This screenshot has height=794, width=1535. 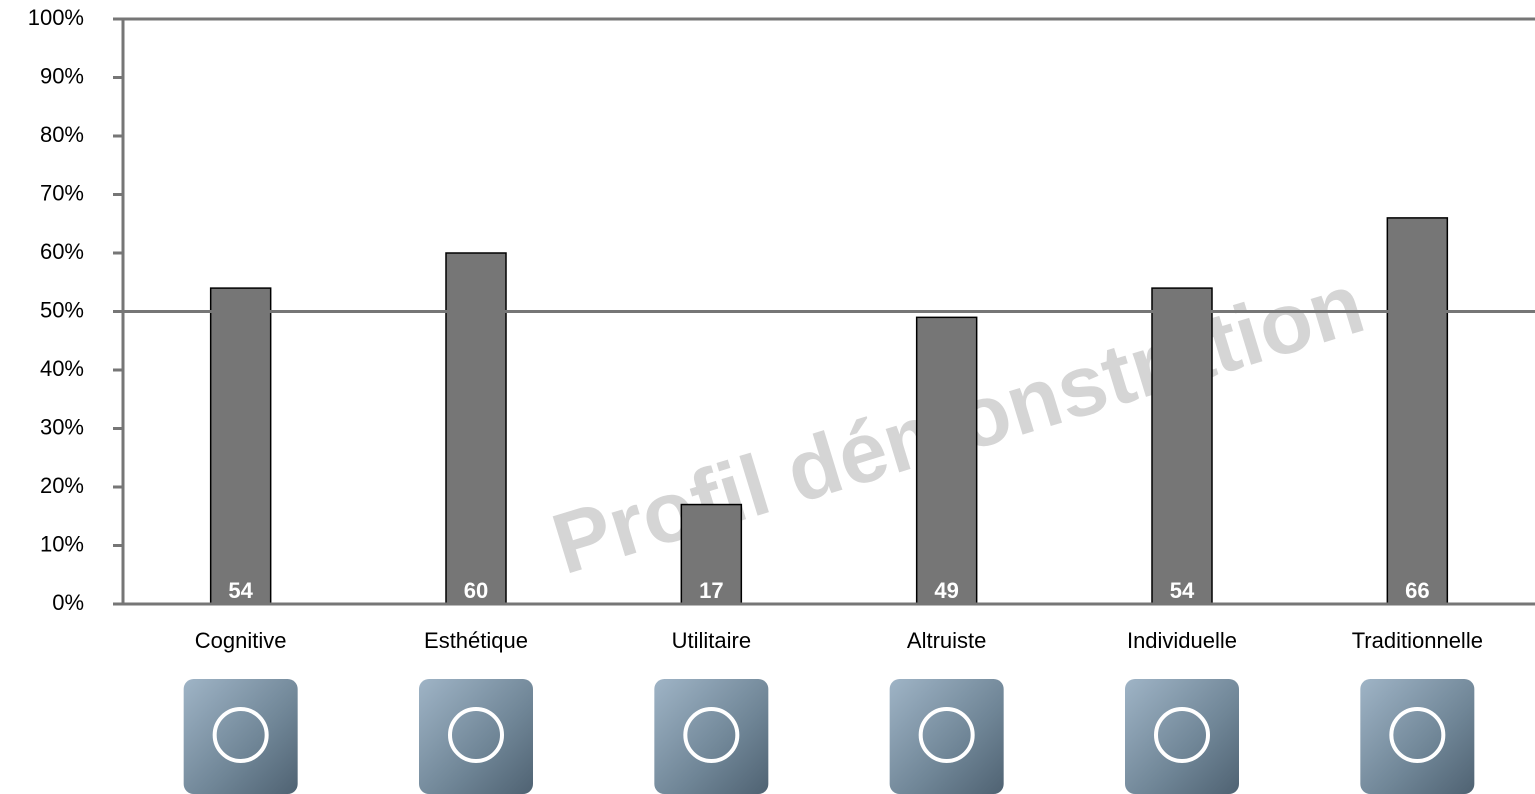 What do you see at coordinates (62, 485) in the screenshot?
I see `y-tick-label: 20%` at bounding box center [62, 485].